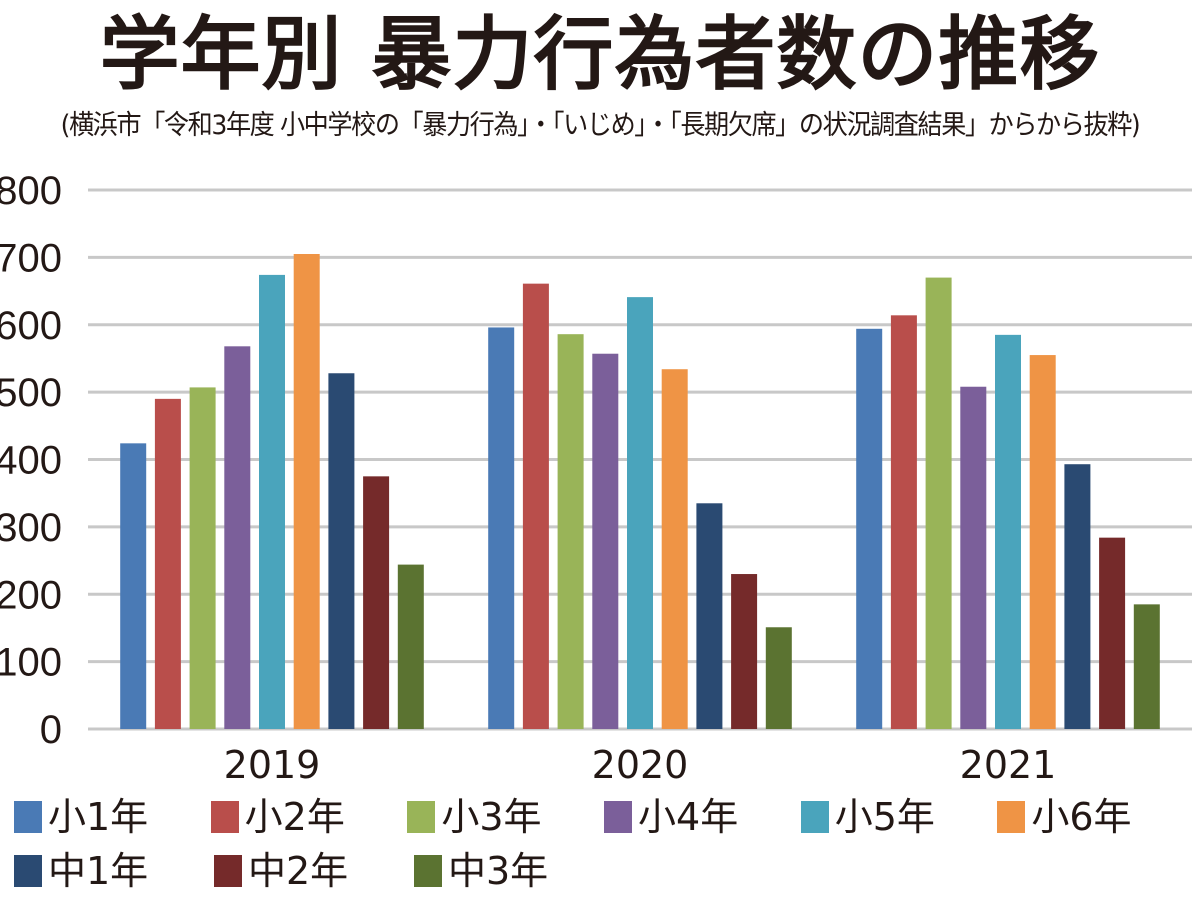 The height and width of the screenshot is (904, 1200). What do you see at coordinates (31, 191) in the screenshot?
I see `y-tick-label: 800` at bounding box center [31, 191].